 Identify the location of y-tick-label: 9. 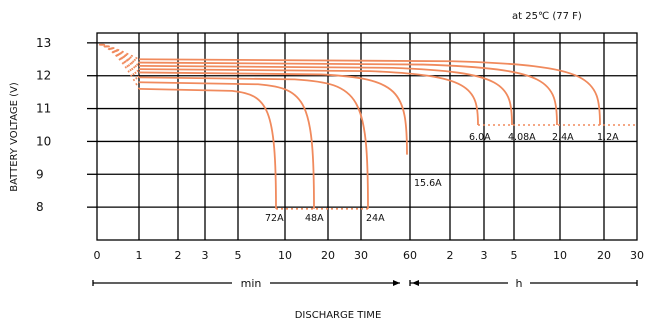
(40, 174).